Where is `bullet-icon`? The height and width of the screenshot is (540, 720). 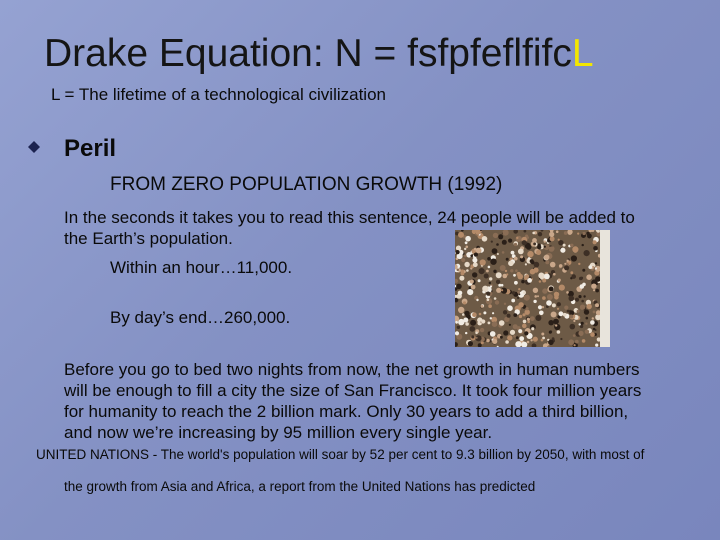 bullet-icon is located at coordinates (34, 147).